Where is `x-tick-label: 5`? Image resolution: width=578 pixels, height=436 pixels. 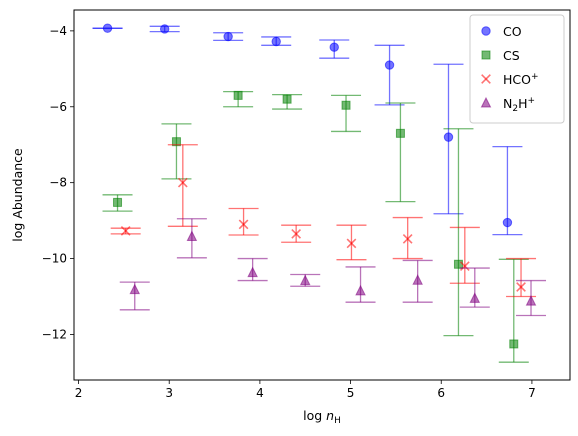
x-tick-label: 5 is located at coordinates (351, 393).